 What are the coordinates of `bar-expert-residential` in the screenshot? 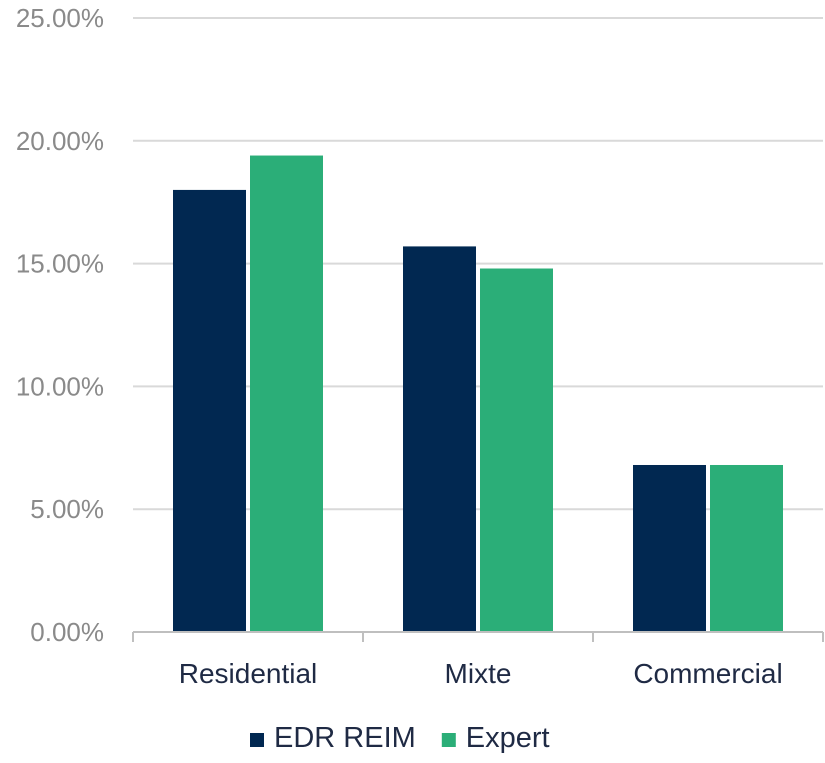 It's located at (286, 393).